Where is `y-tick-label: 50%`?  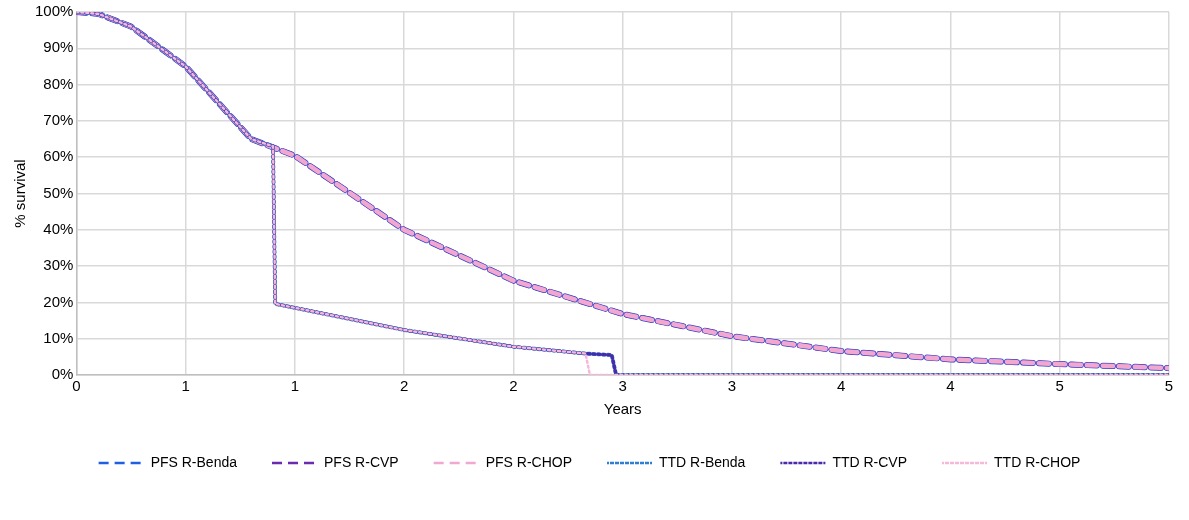
y-tick-label: 50% is located at coordinates (58, 192).